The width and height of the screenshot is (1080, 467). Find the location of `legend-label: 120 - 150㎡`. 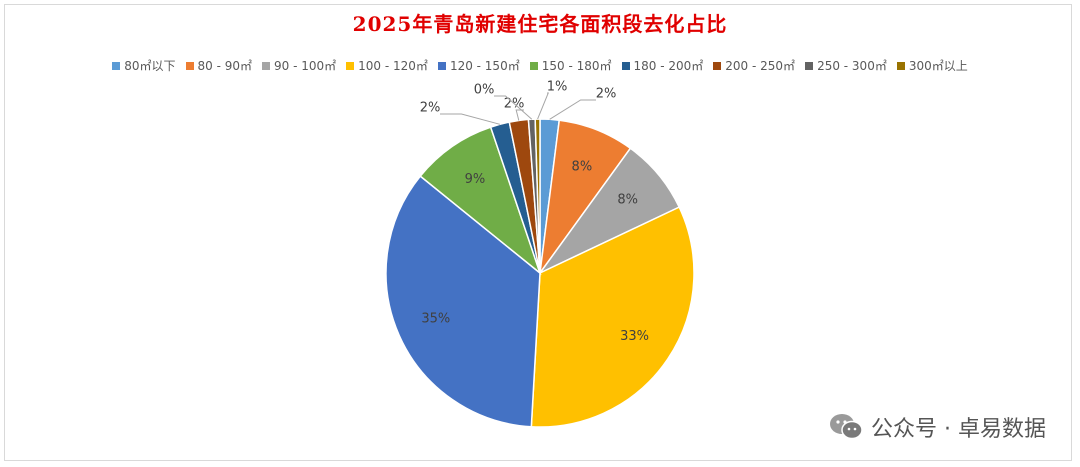

legend-label: 120 - 150㎡ is located at coordinates (484, 66).